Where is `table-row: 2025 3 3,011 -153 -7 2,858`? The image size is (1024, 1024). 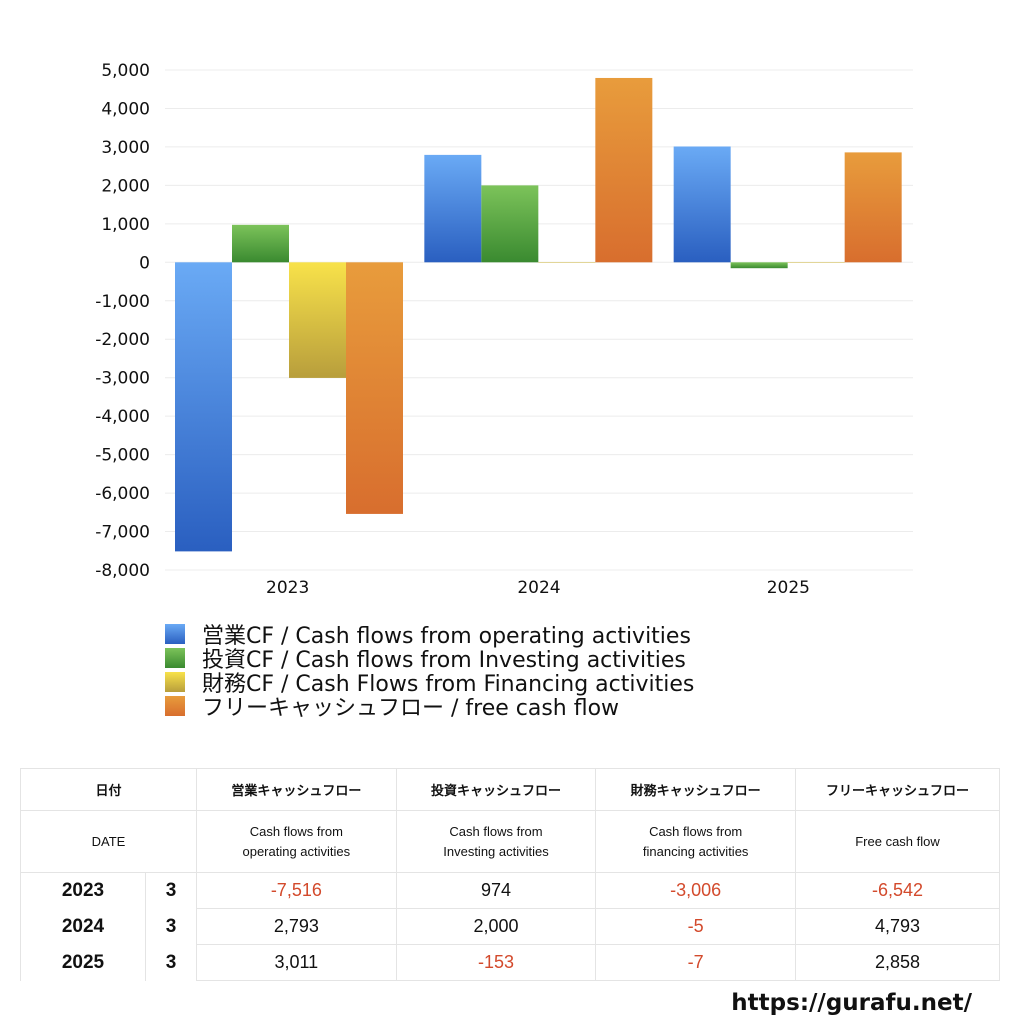 table-row: 2025 3 3,011 -153 -7 2,858 is located at coordinates (510, 962).